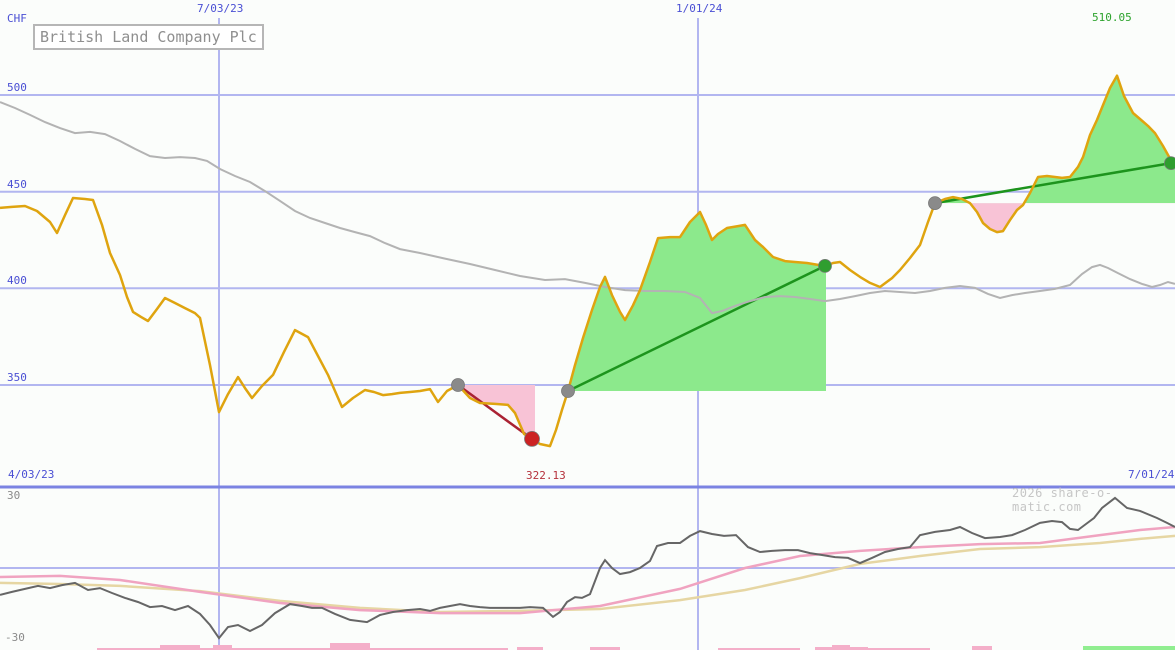  I want to click on x-axis-tick-top-1: 7/03/23, so click(220, 8).